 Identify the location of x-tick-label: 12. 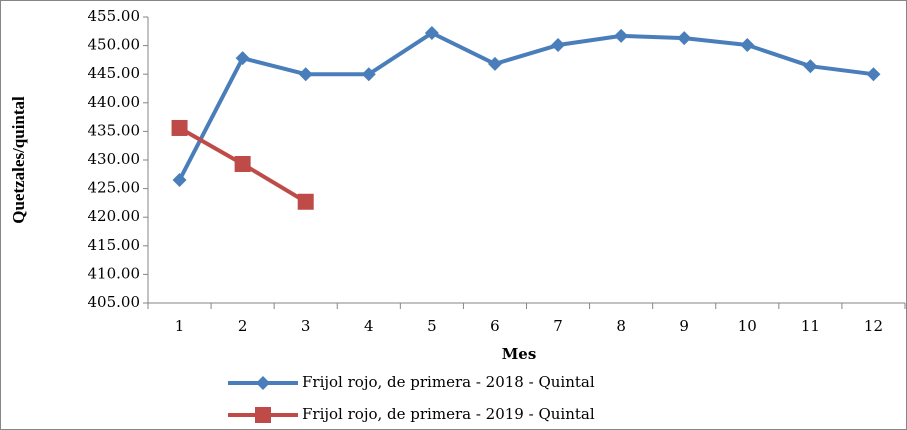
(873, 326).